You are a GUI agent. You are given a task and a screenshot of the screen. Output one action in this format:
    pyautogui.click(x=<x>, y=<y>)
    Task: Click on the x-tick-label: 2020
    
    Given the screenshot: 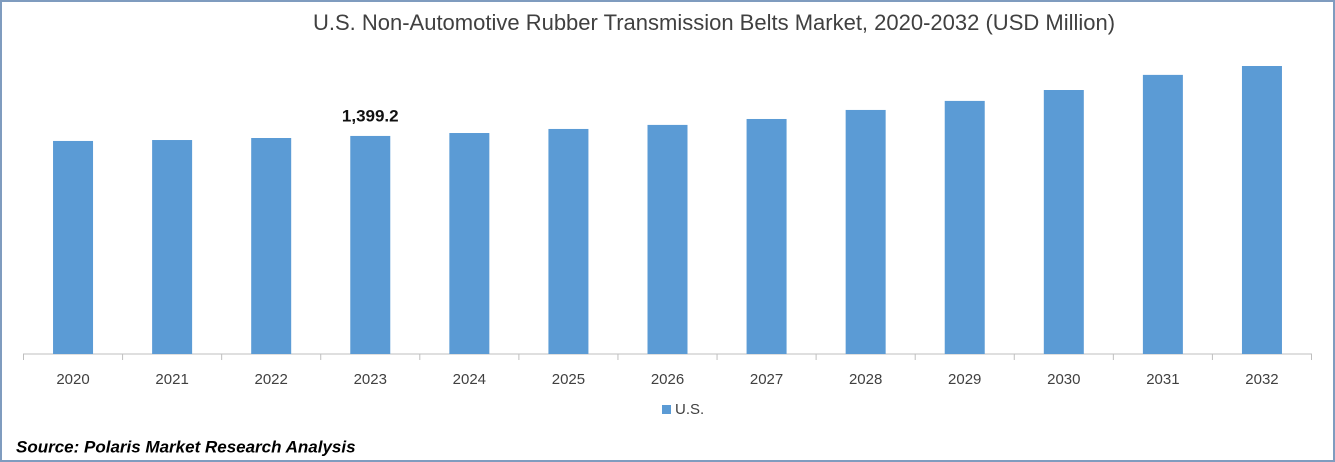 What is the action you would take?
    pyautogui.click(x=72, y=379)
    